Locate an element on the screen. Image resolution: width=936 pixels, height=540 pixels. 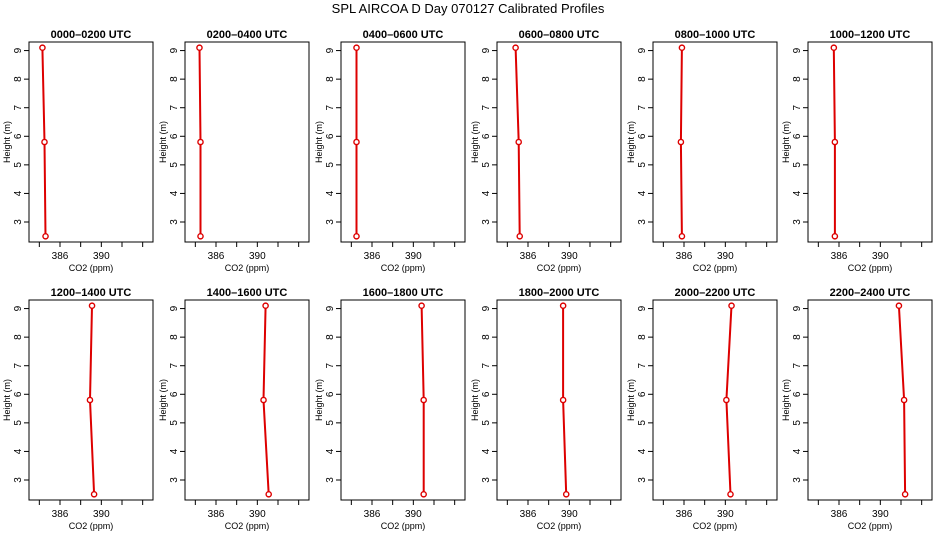
panel-title: 1400–1600 UTC is located at coordinates (247, 293).